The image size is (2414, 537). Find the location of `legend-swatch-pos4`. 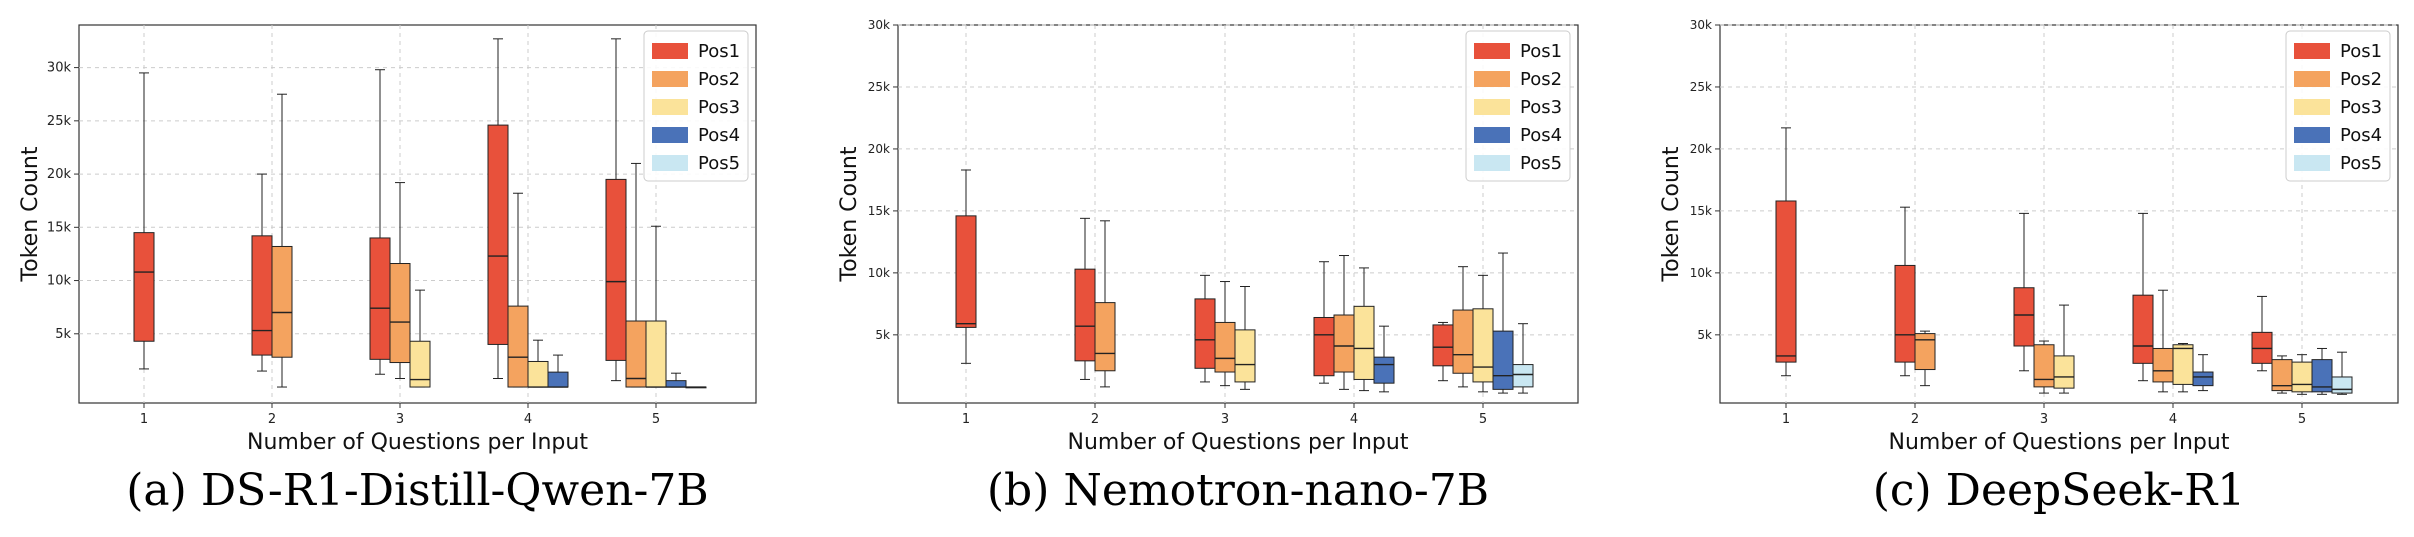

legend-swatch-pos4 is located at coordinates (1492, 135).